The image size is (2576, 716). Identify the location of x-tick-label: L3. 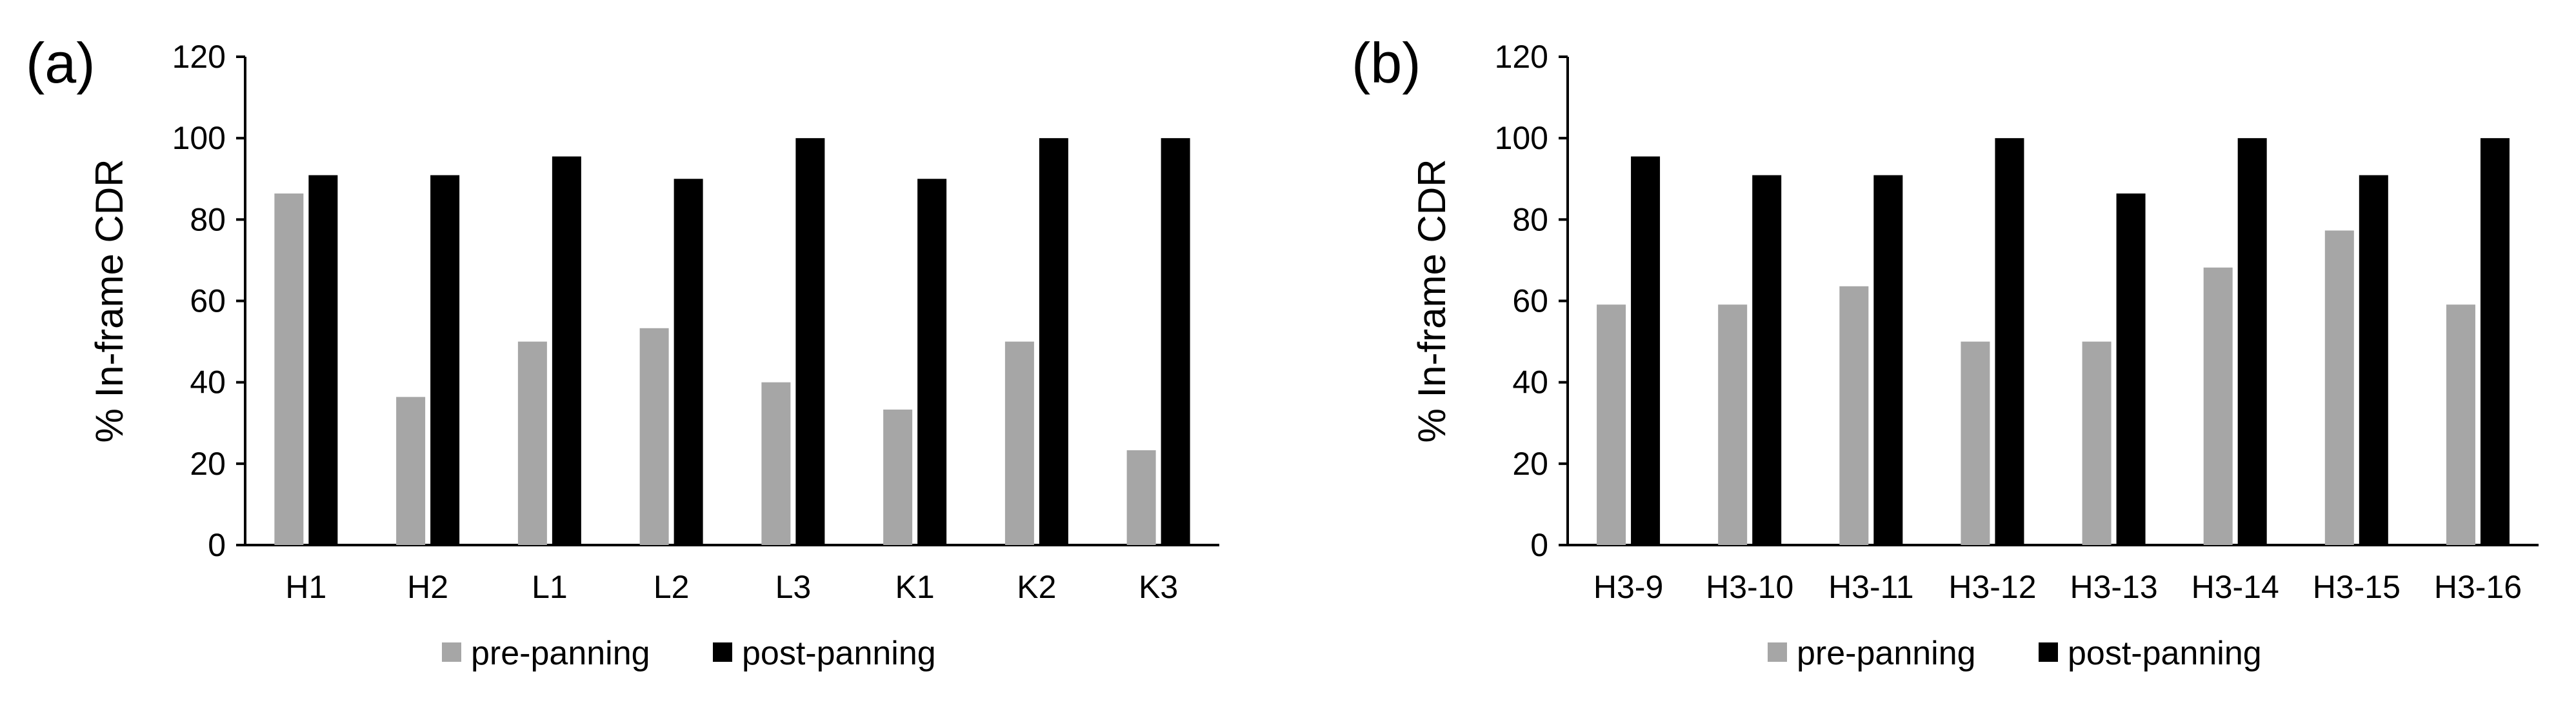
(793, 587).